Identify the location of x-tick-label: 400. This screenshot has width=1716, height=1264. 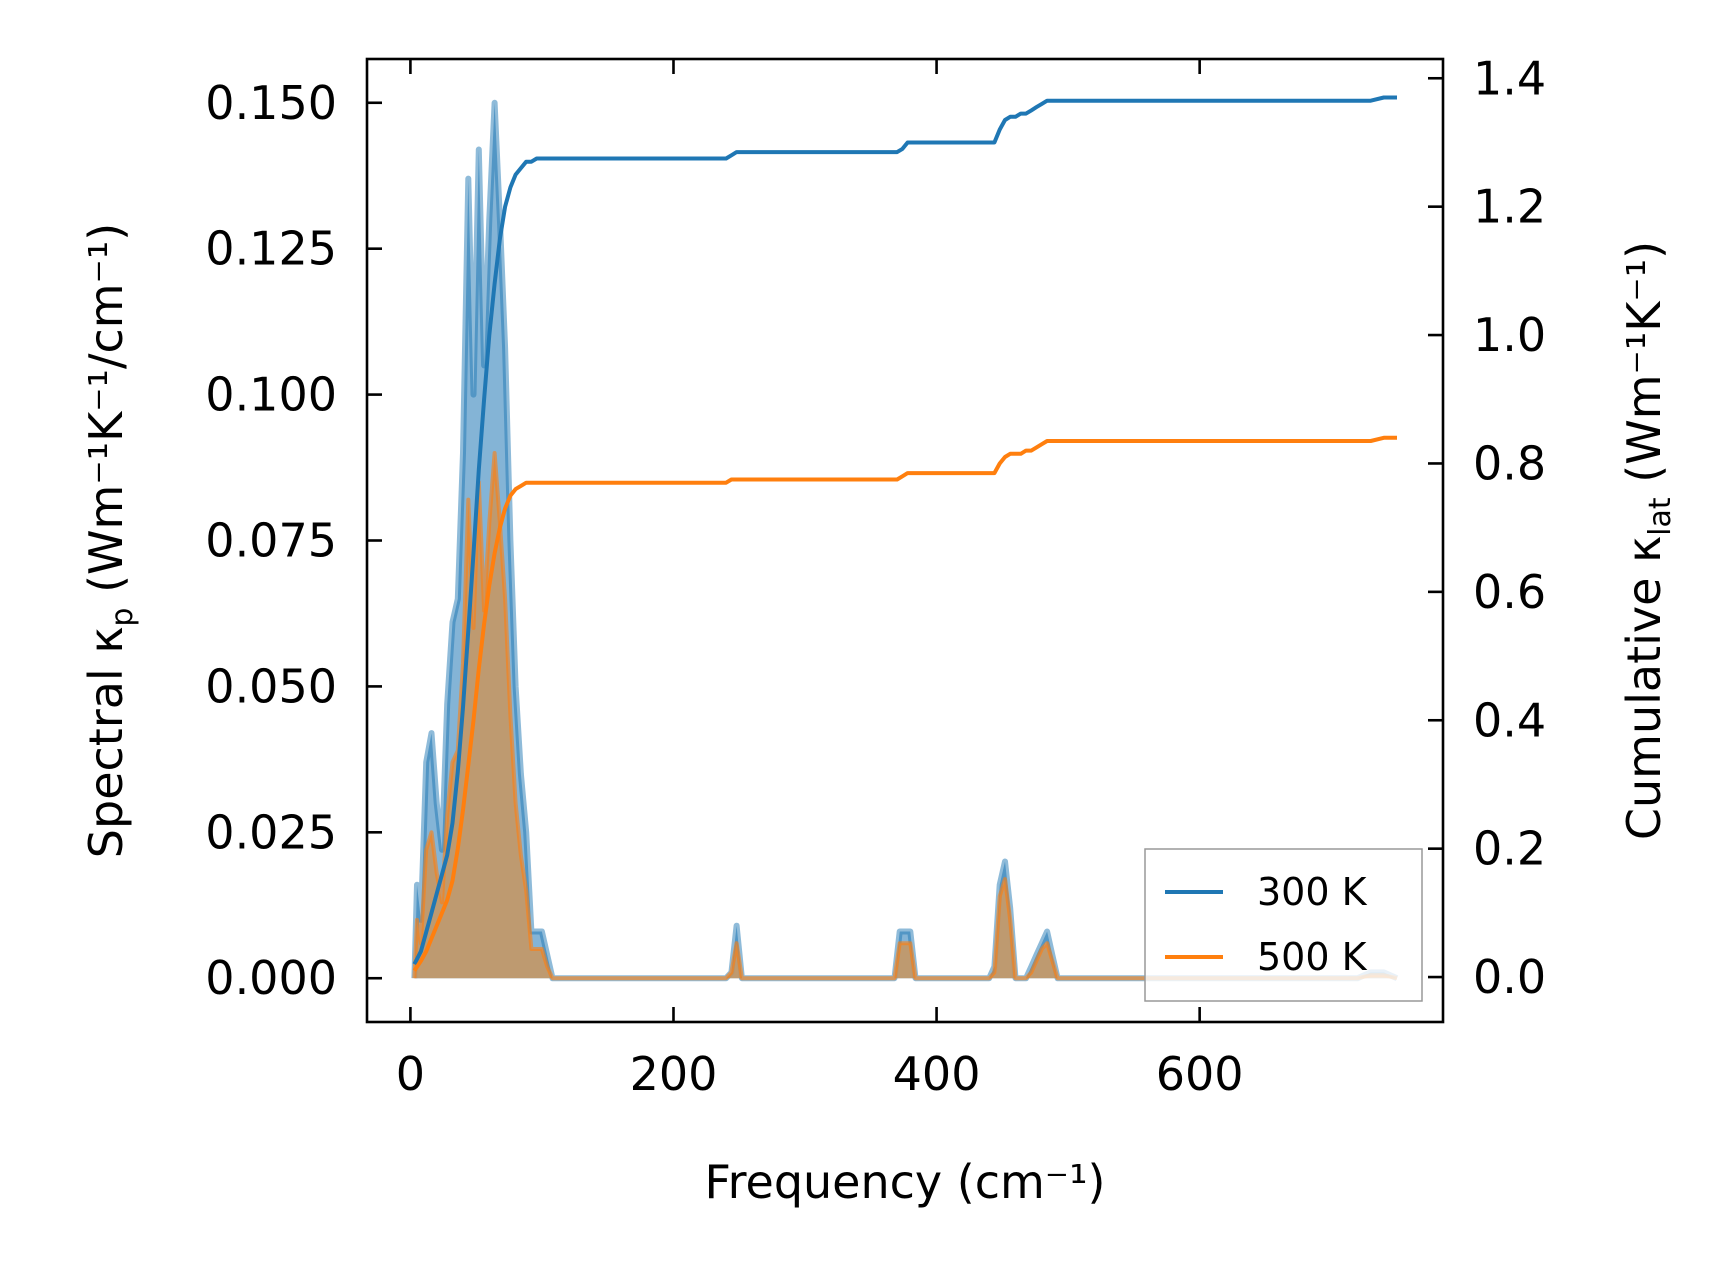
(937, 1074).